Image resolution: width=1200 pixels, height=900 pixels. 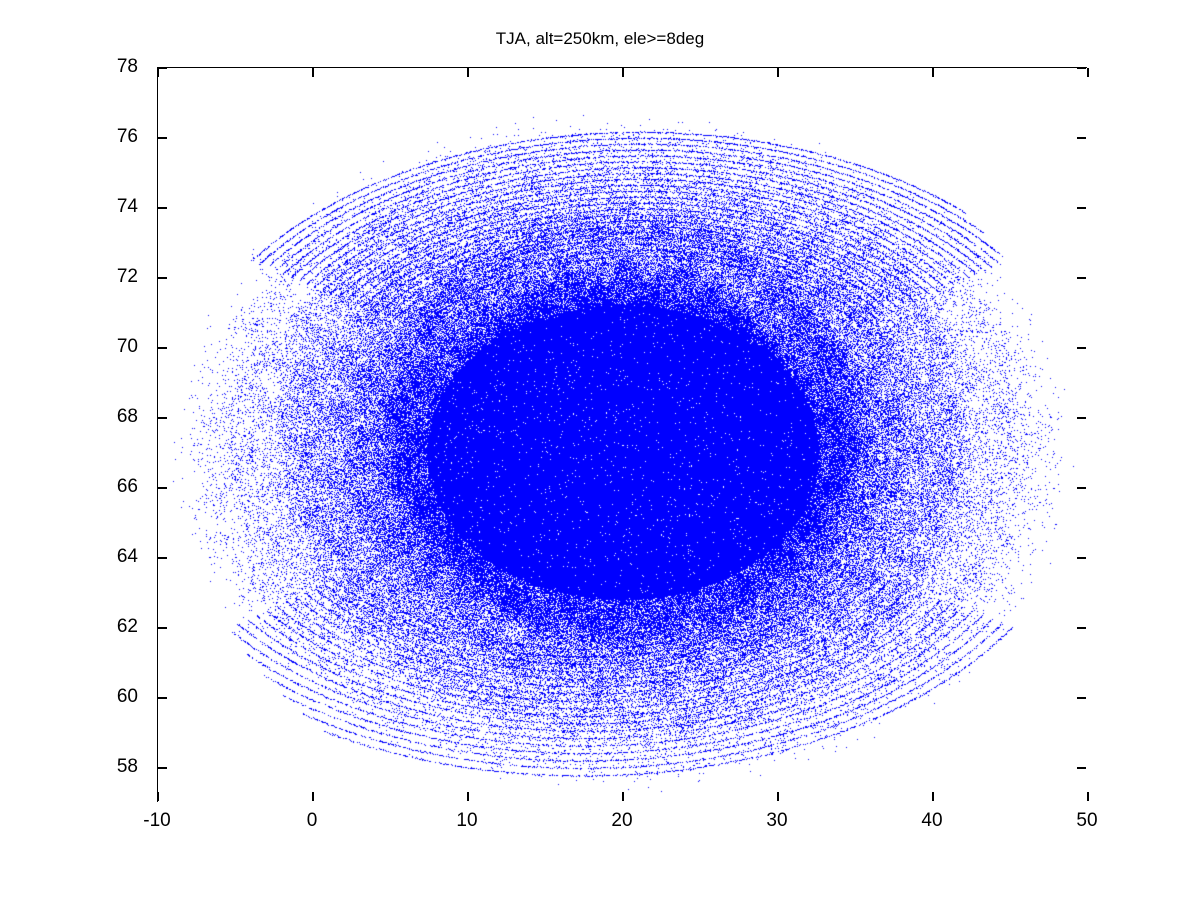 I want to click on y-tick-label: 70, so click(x=127, y=346).